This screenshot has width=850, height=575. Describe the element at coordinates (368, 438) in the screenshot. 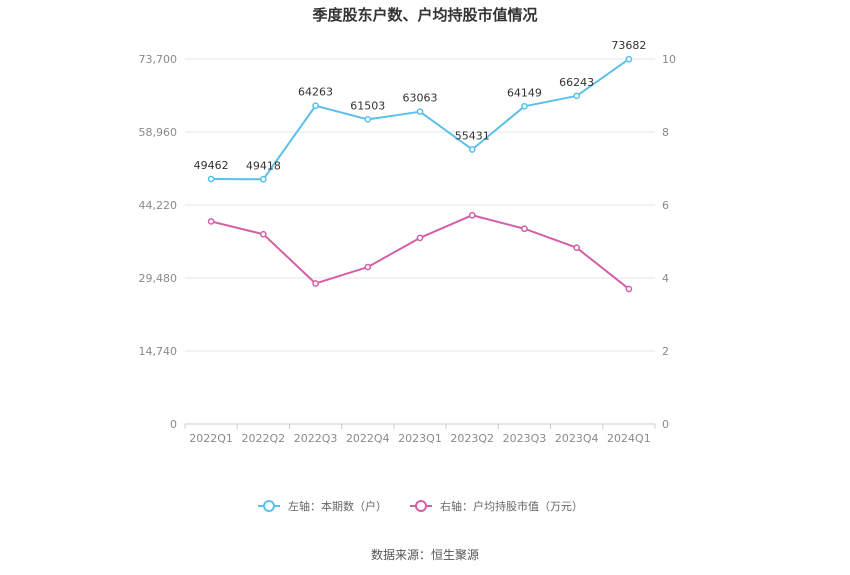

I see `x-tick-label: 2022Q4` at that location.